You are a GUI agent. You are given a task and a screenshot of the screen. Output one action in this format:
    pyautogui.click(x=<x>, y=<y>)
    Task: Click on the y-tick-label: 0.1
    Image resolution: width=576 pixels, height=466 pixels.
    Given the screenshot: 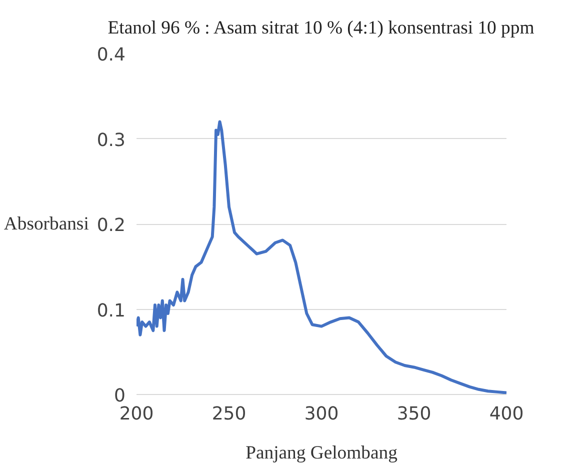 What is the action you would take?
    pyautogui.click(x=111, y=311)
    